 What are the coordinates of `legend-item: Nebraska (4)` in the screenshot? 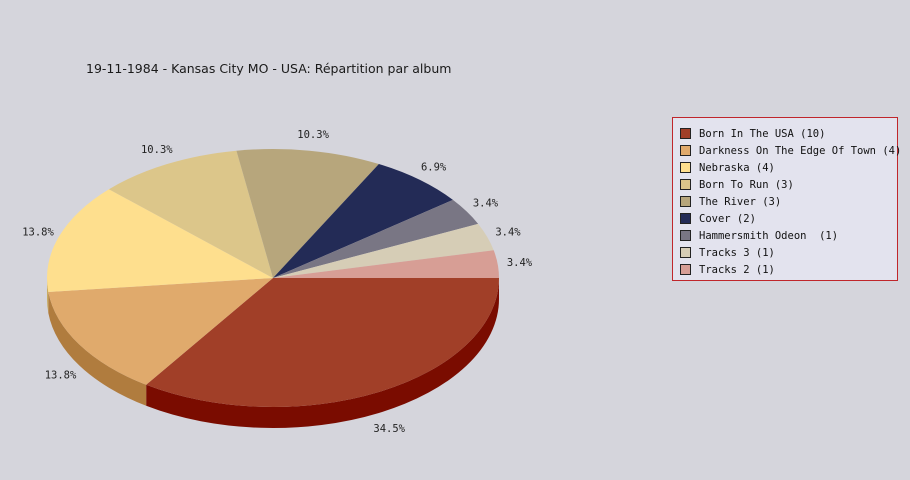 It's located at (788, 167).